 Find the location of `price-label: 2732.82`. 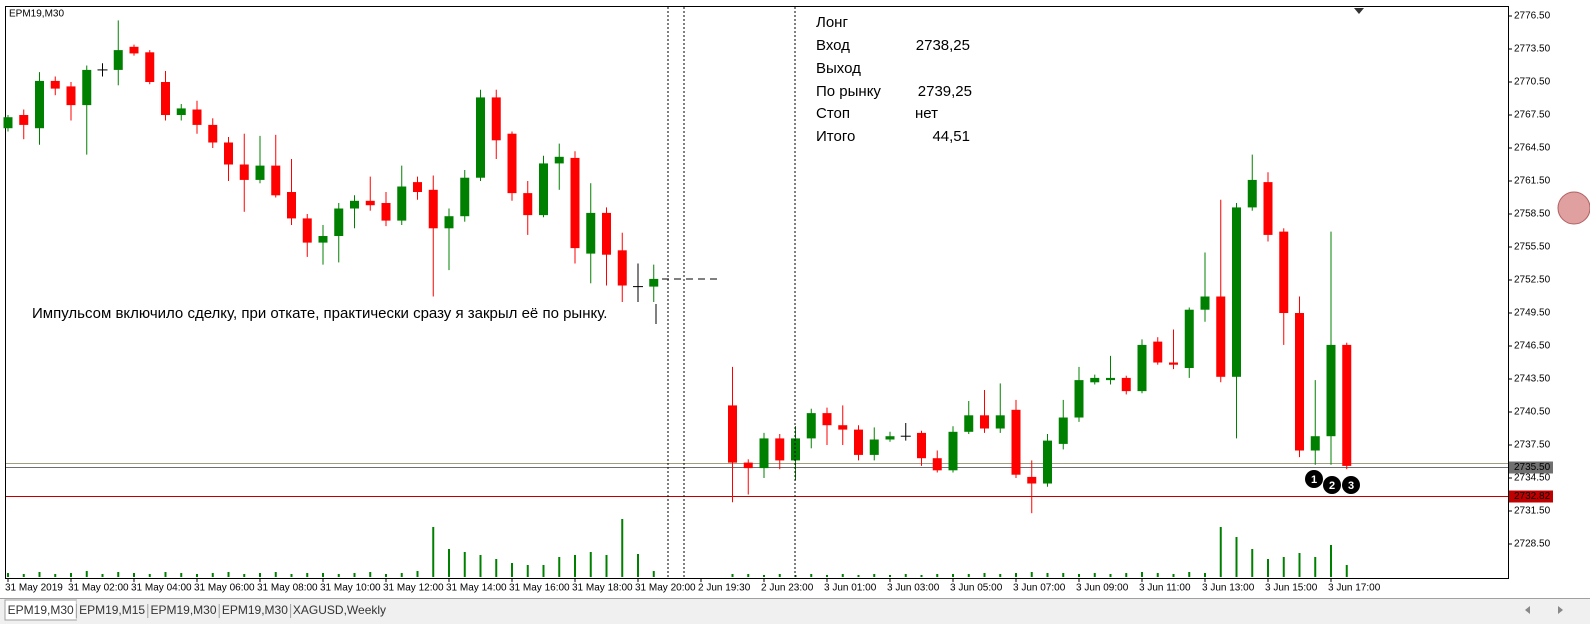

price-label: 2732.82 is located at coordinates (1532, 496).